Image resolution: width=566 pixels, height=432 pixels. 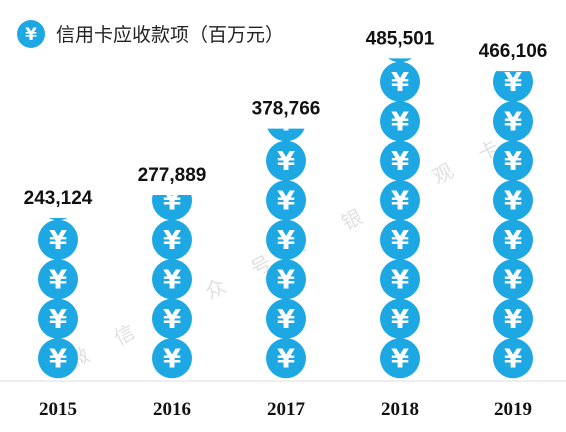 What do you see at coordinates (172, 175) in the screenshot?
I see `data-label-2016: 277,889` at bounding box center [172, 175].